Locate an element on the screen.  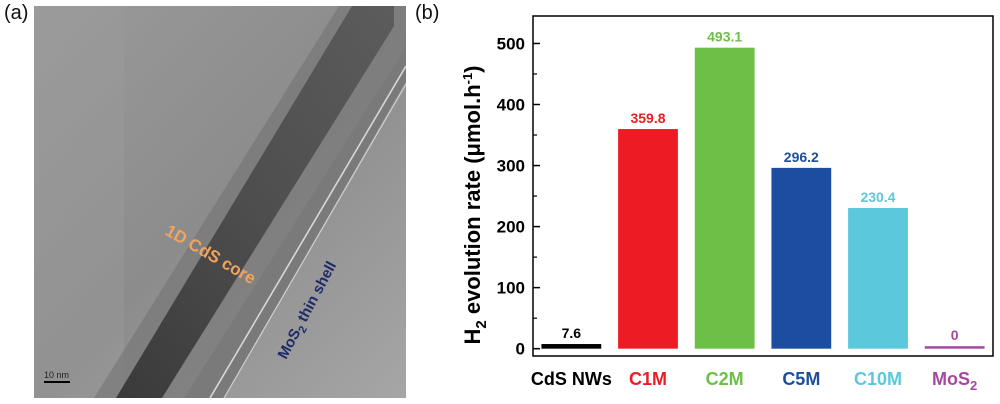
bar-value-label: 0 is located at coordinates (955, 335).